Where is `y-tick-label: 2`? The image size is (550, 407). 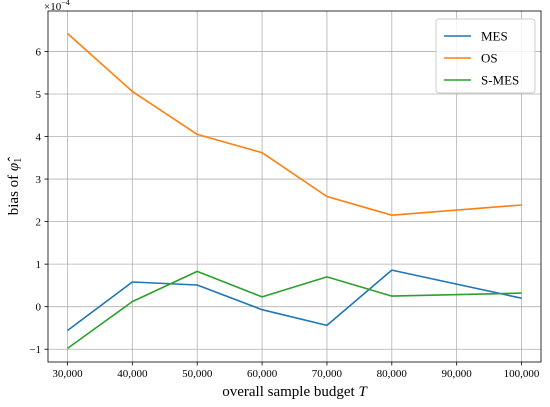
y-tick-label: 2 is located at coordinates (39, 223).